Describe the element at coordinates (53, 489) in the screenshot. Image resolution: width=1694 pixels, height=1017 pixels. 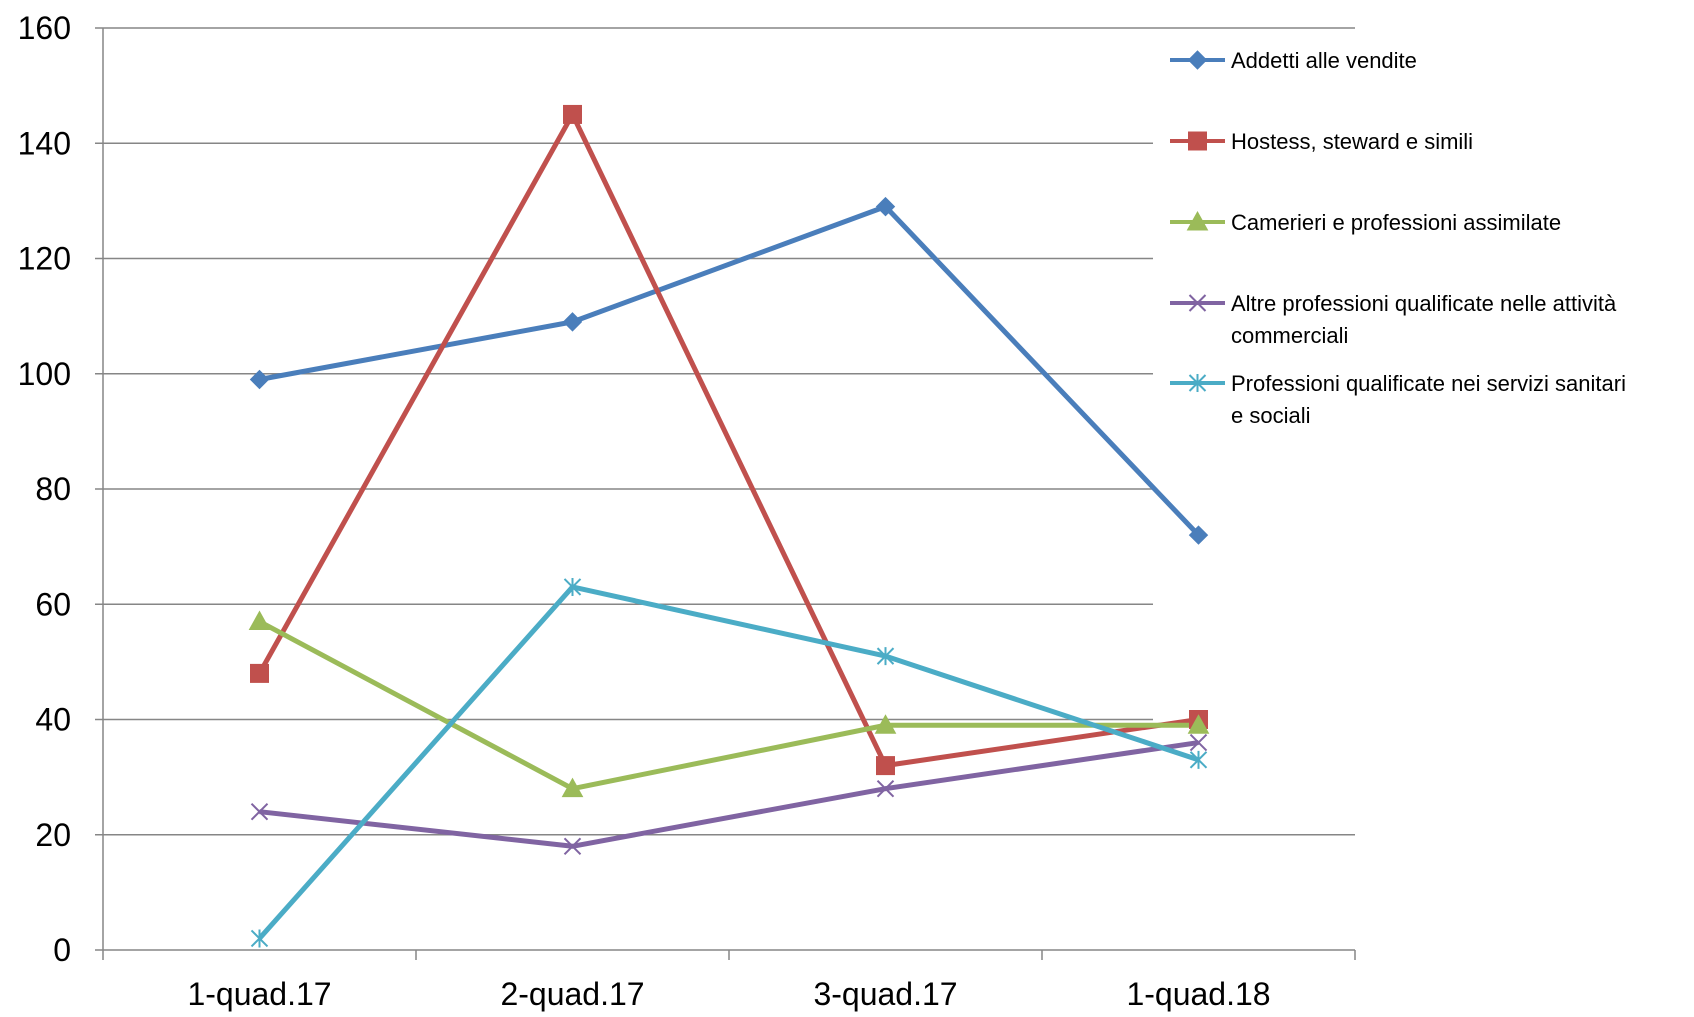
I see `y-tick-label-80: 80` at that location.